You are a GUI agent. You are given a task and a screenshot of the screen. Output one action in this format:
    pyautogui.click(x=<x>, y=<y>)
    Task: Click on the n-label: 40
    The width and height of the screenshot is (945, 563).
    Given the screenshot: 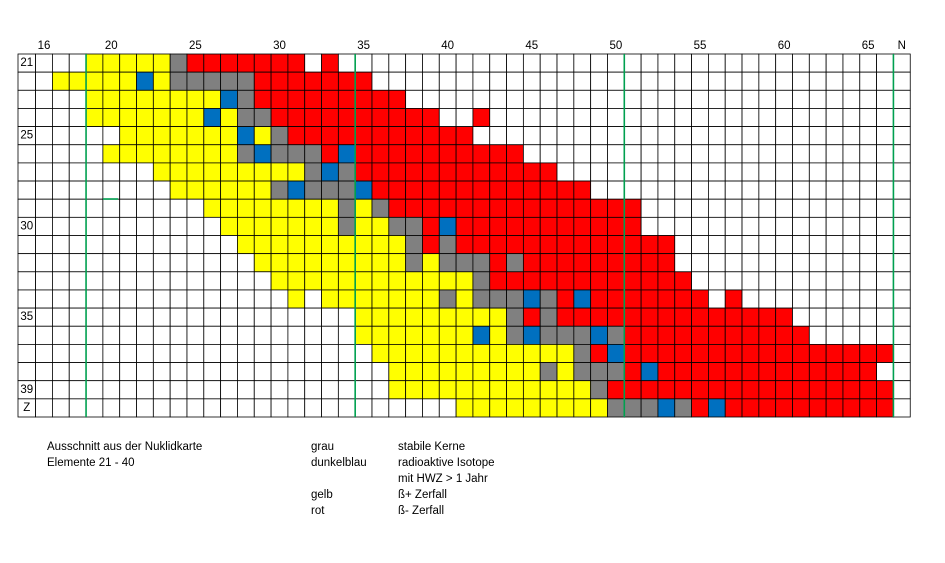 What is the action you would take?
    pyautogui.click(x=447, y=46)
    